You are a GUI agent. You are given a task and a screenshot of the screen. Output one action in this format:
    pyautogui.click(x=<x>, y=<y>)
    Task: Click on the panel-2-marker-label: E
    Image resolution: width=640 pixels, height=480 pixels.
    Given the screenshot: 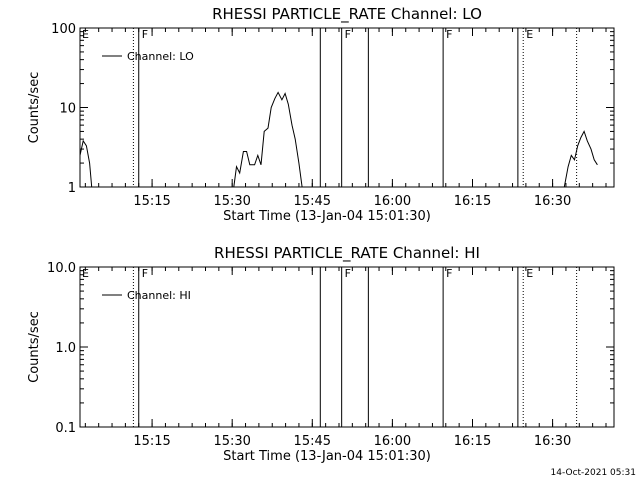 What is the action you would take?
    pyautogui.click(x=529, y=273)
    